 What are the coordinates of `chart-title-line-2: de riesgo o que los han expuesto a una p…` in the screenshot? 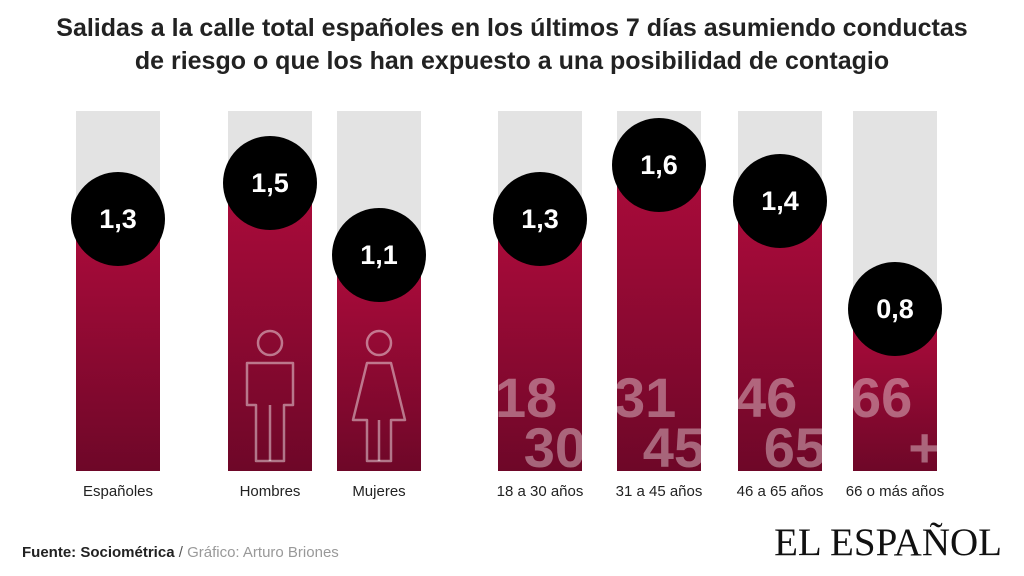 It's located at (512, 61).